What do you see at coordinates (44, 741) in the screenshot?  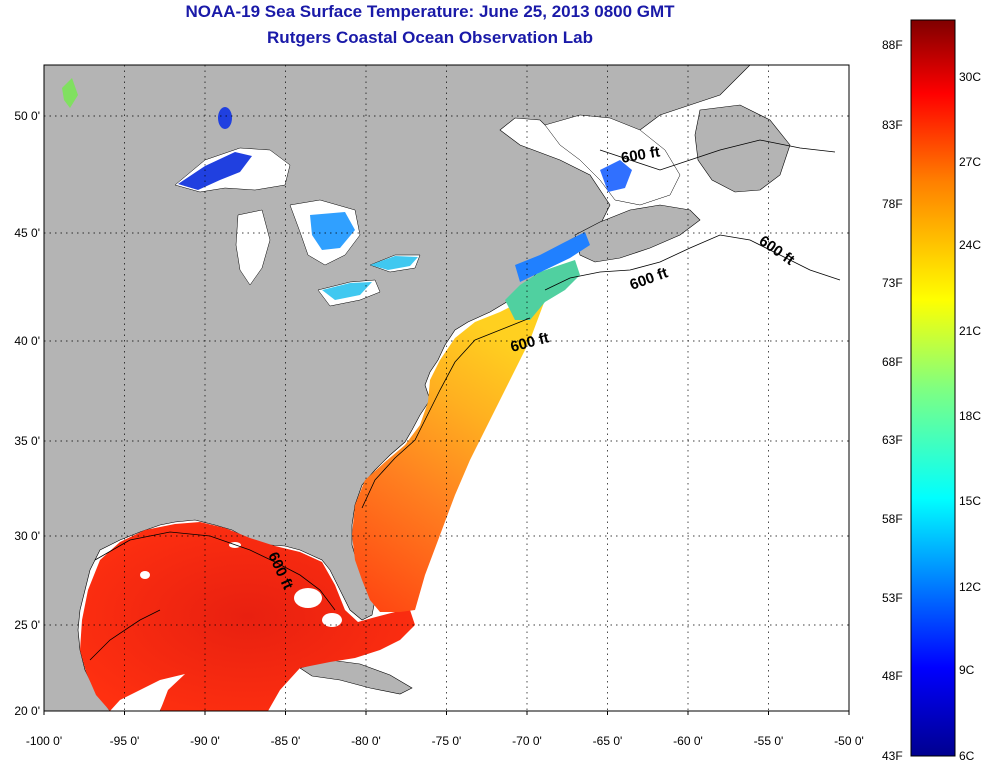 I see `x-tick-label: -100 0'` at bounding box center [44, 741].